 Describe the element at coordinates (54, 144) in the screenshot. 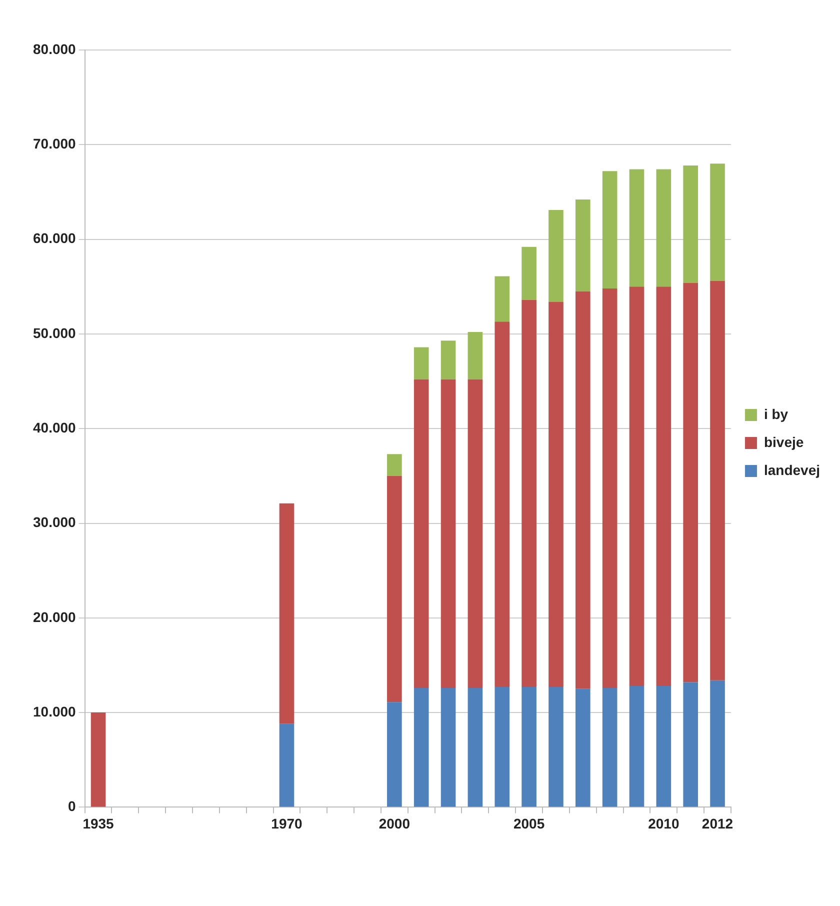

I see `y-tick-label: 70.000` at that location.